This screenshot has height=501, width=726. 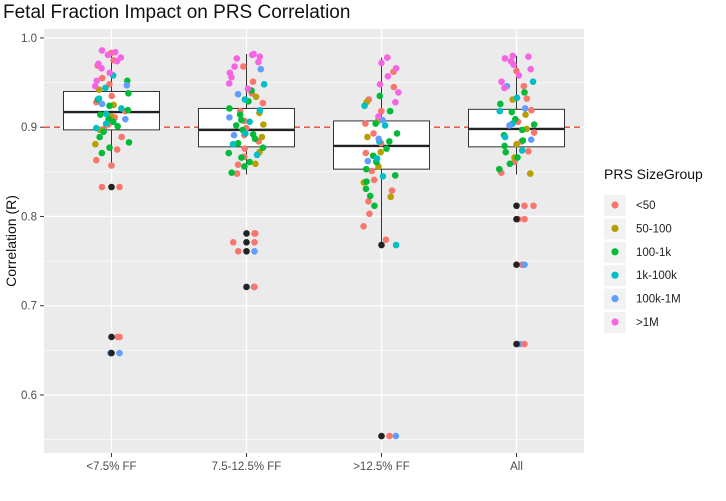 What do you see at coordinates (646, 206) in the screenshot?
I see `legend-label: <50` at bounding box center [646, 206].